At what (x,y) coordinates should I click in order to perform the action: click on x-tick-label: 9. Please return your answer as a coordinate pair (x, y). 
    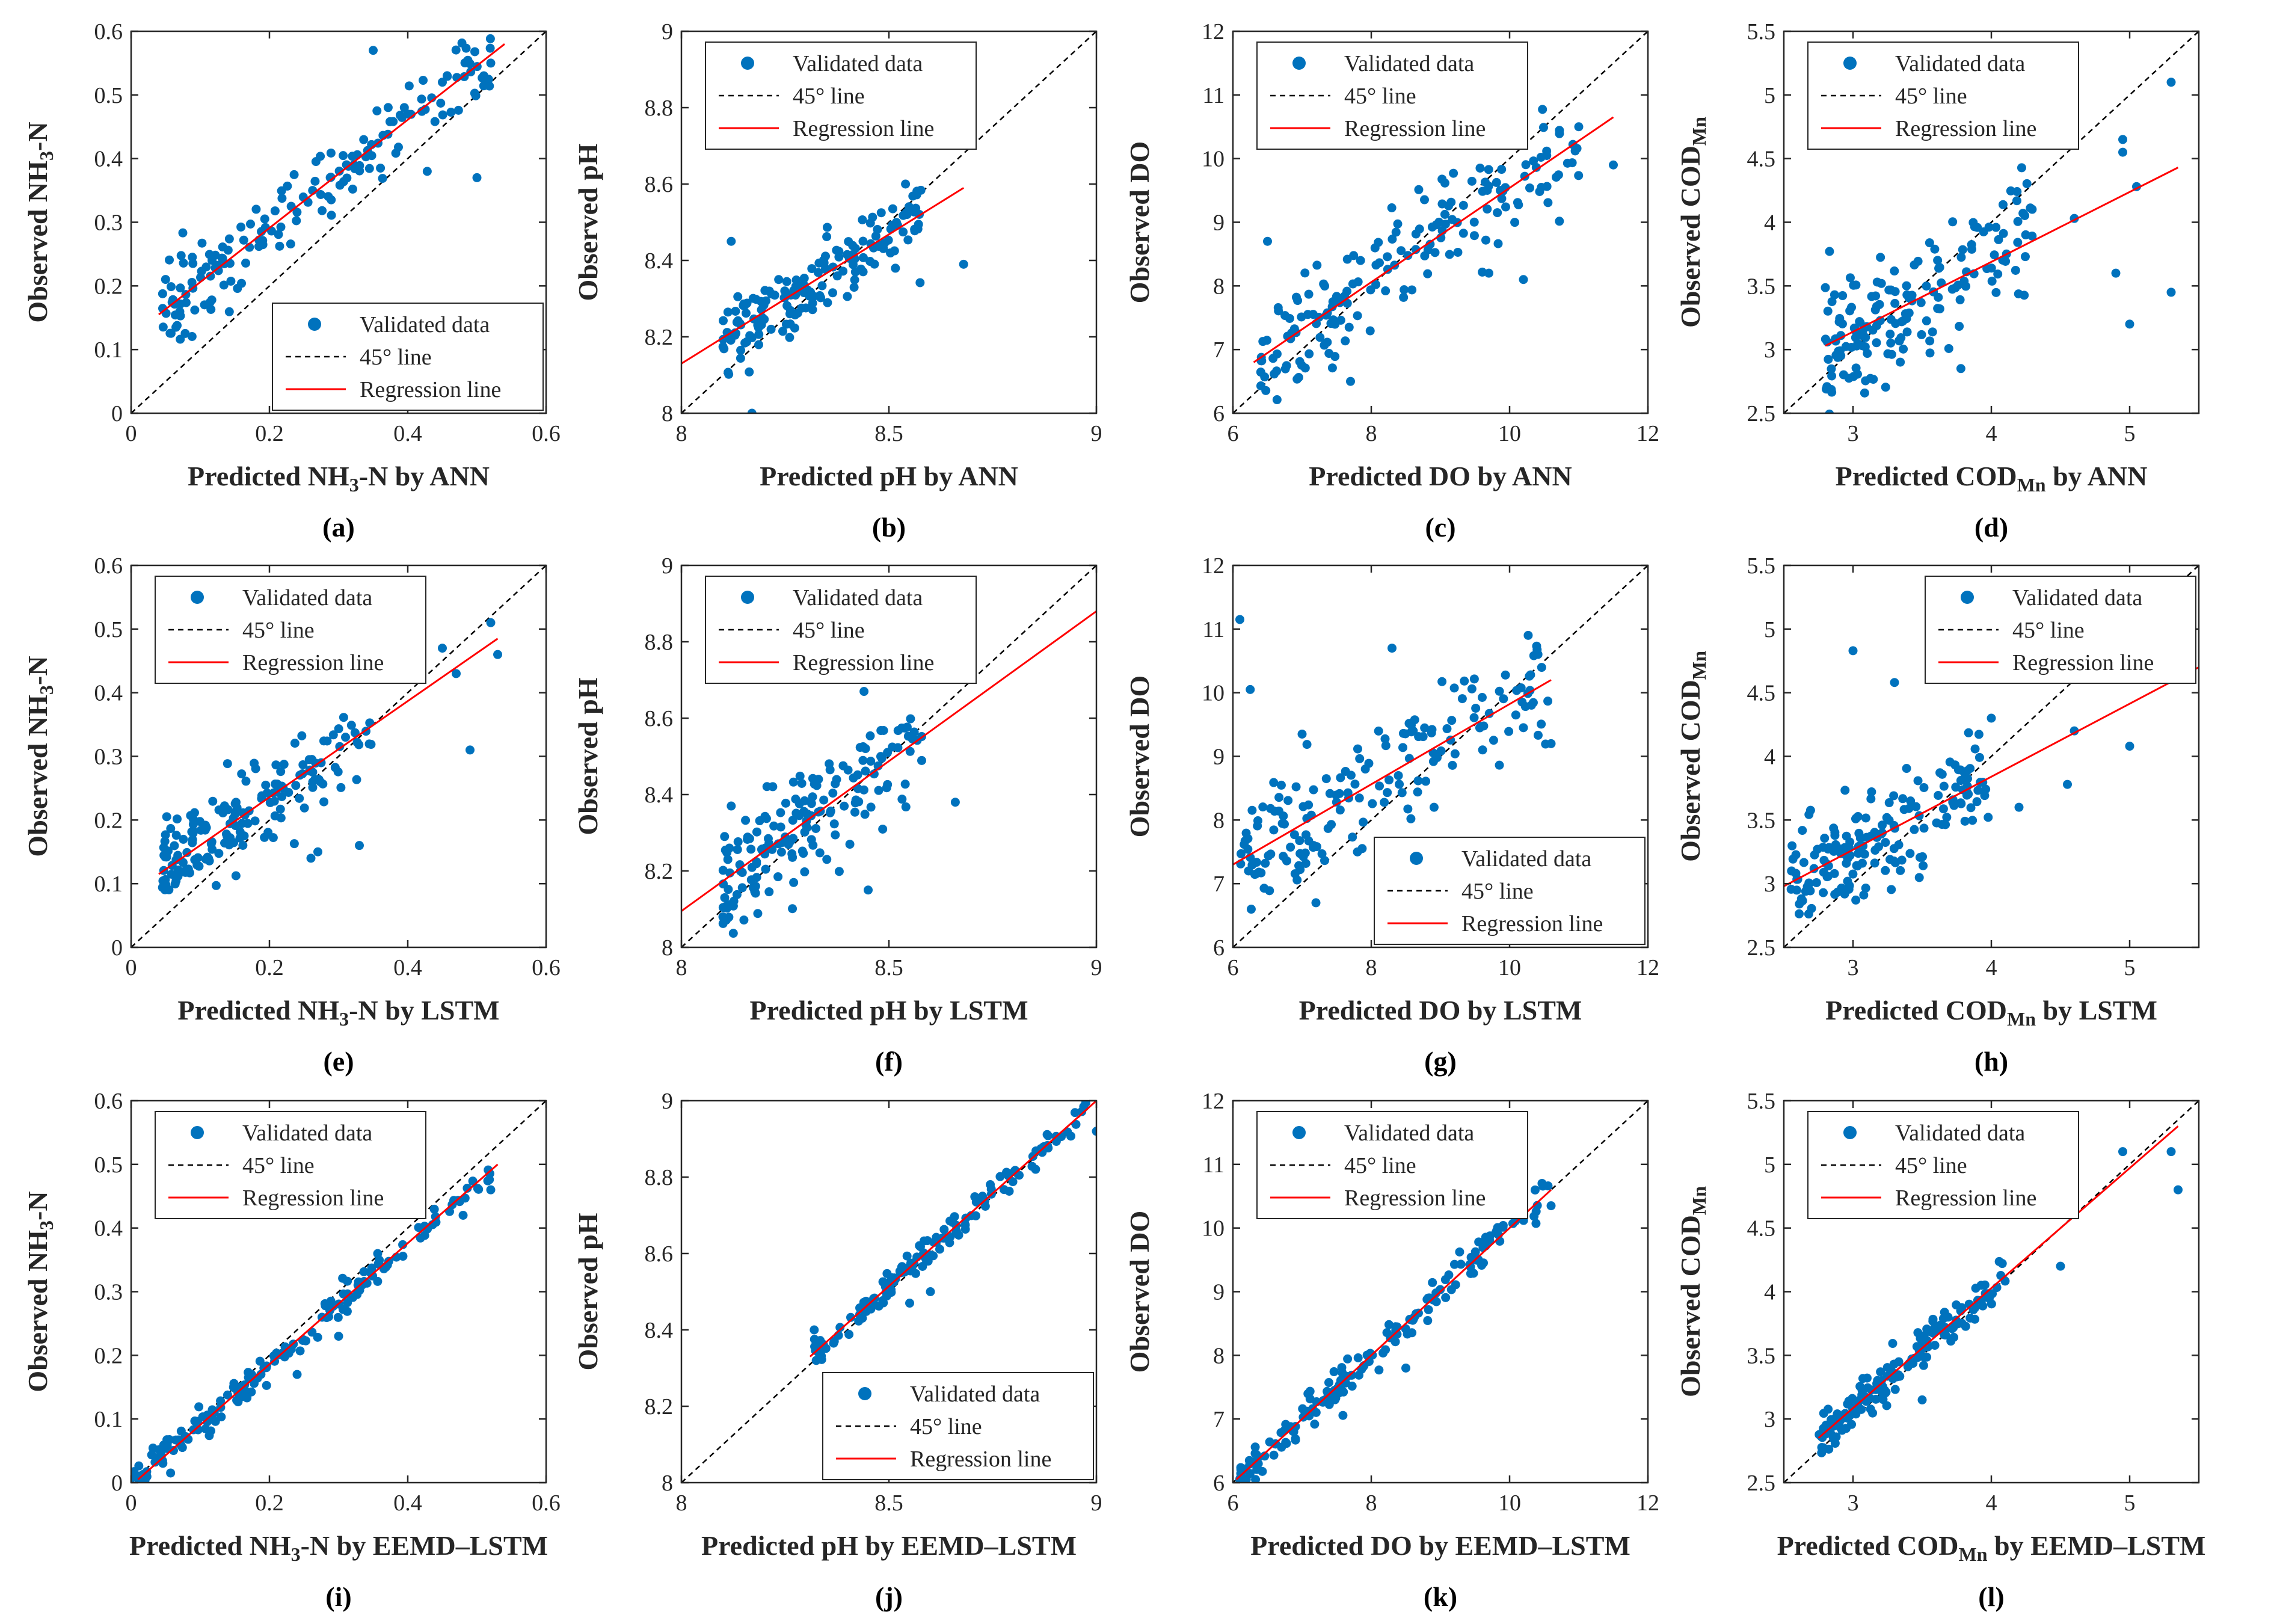
    Looking at the image, I should click on (1097, 967).